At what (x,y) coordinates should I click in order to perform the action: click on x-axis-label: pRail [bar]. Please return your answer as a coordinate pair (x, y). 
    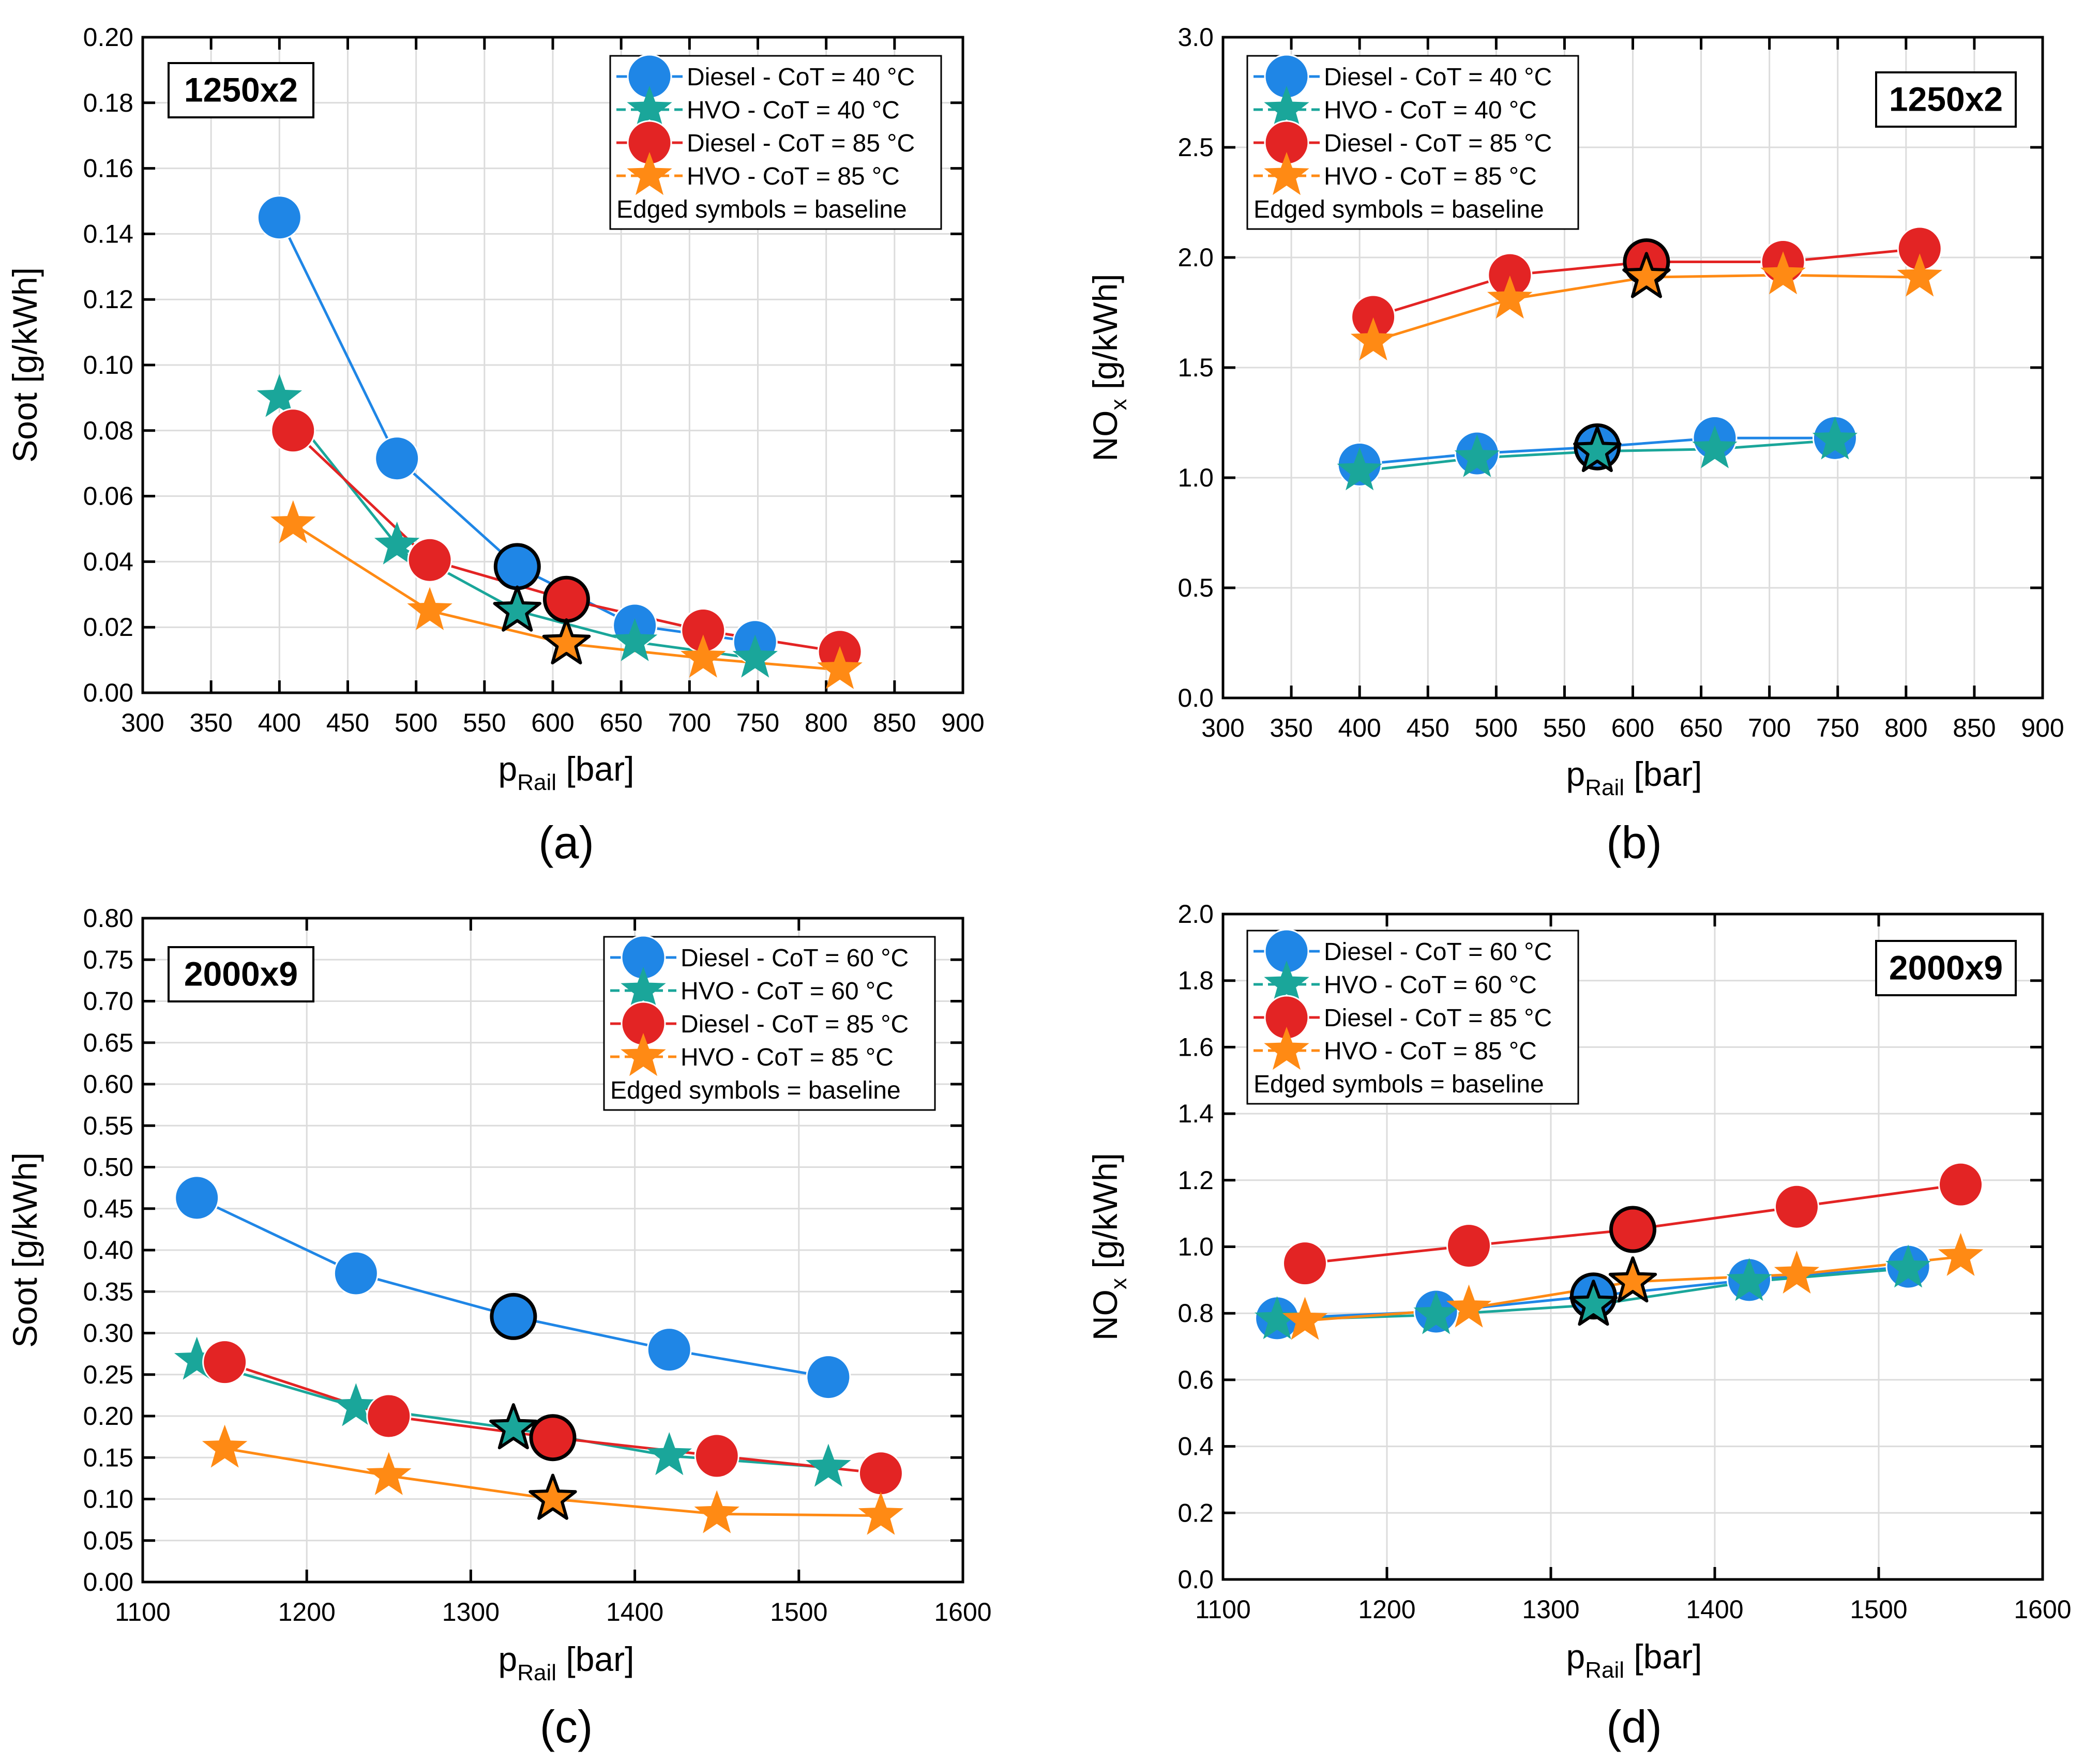
    Looking at the image, I should click on (567, 772).